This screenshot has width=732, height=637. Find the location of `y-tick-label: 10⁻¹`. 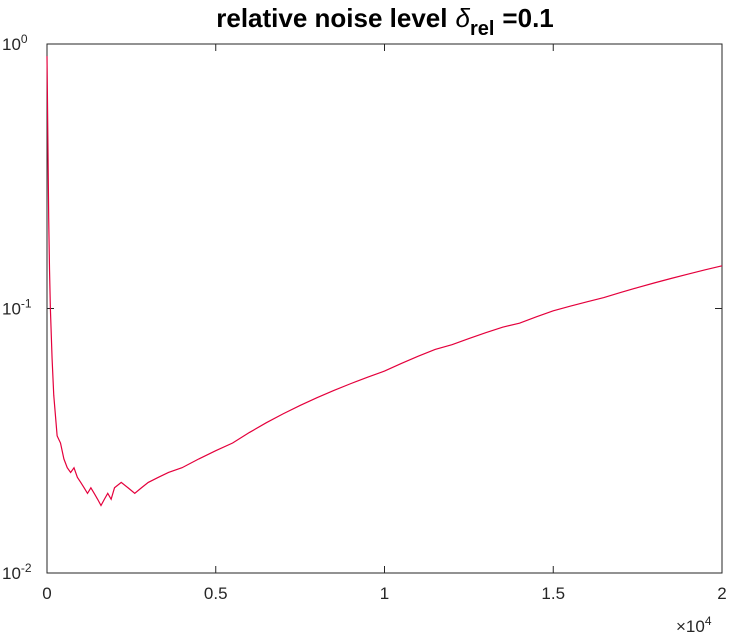

y-tick-label: 10⁻¹ is located at coordinates (17, 308).